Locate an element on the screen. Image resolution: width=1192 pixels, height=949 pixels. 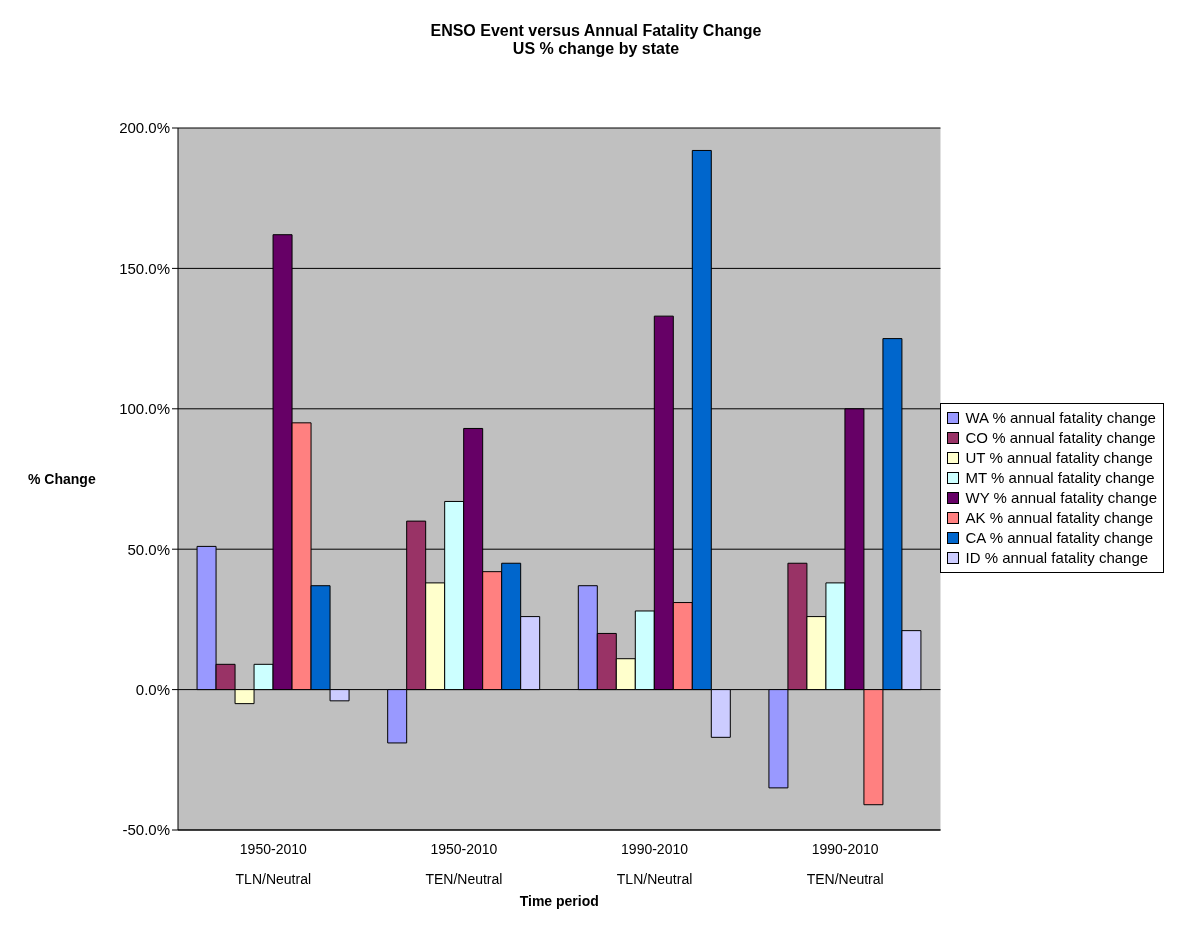
legend-label: CO % annual fatality change is located at coordinates (1060, 438).